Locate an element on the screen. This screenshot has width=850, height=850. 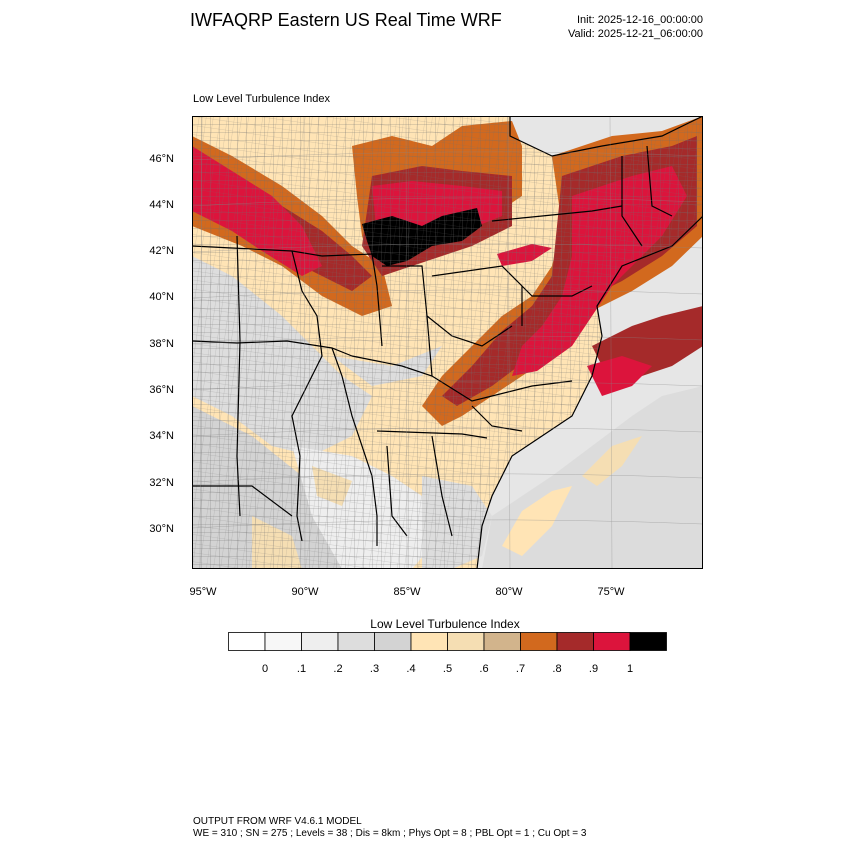
lon-label: 80°W is located at coordinates (509, 592).